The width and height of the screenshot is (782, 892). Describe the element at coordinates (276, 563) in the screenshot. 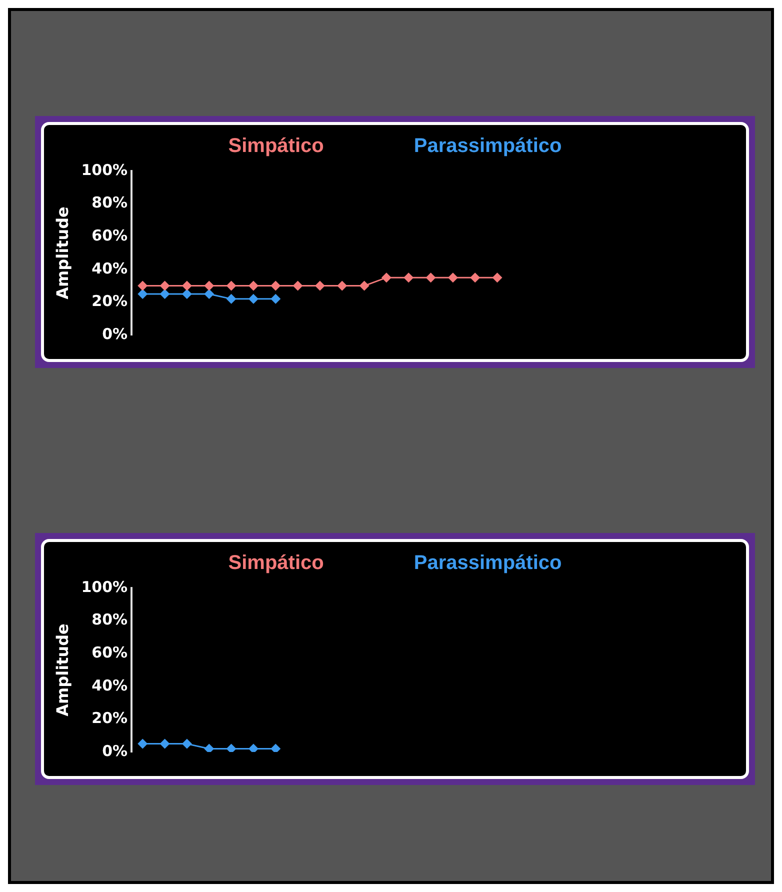

I see `legend-label: Simpático` at that location.